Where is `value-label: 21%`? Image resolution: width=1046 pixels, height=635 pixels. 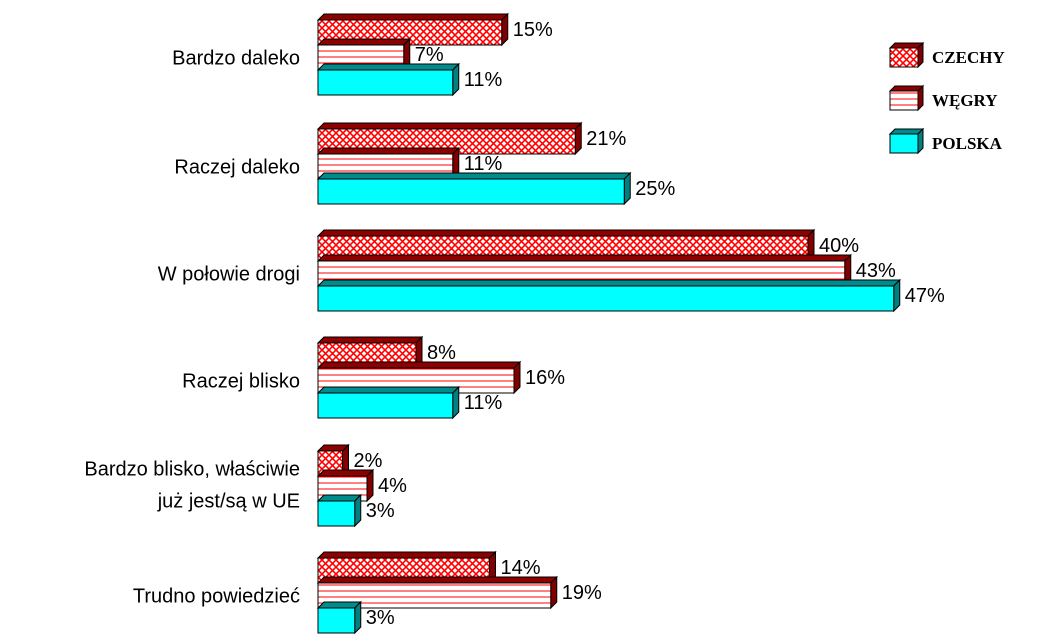 value-label: 21% is located at coordinates (606, 139).